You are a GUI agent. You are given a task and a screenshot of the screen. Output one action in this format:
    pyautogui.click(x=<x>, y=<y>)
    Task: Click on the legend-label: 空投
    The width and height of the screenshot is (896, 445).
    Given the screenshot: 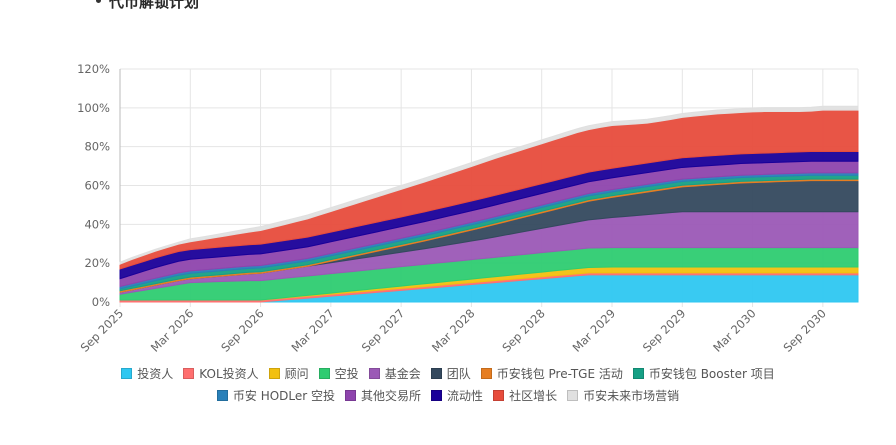 What is the action you would take?
    pyautogui.click(x=346, y=374)
    